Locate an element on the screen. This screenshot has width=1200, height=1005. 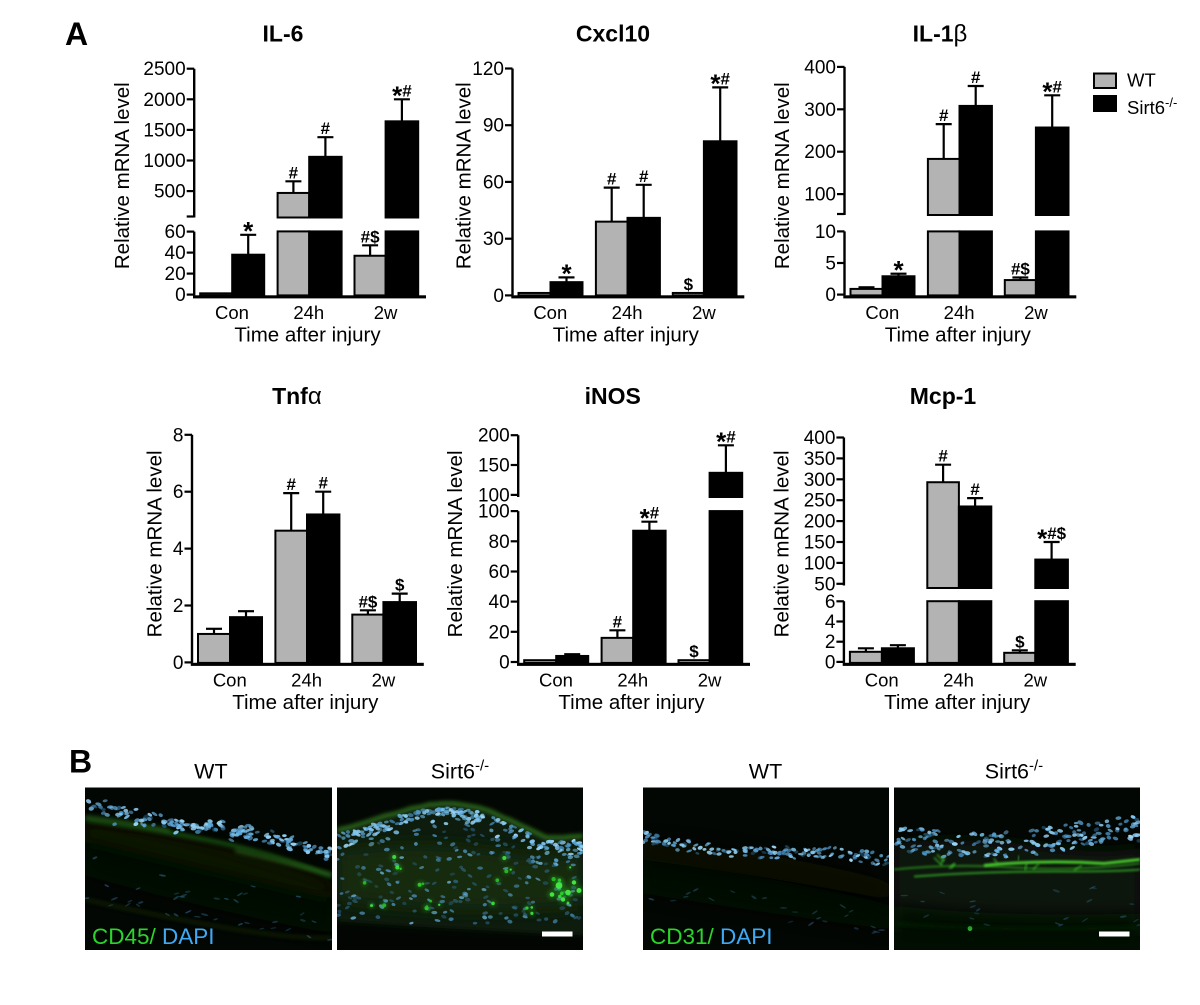
svg-text: iNOS is located at coordinates (613, 396).